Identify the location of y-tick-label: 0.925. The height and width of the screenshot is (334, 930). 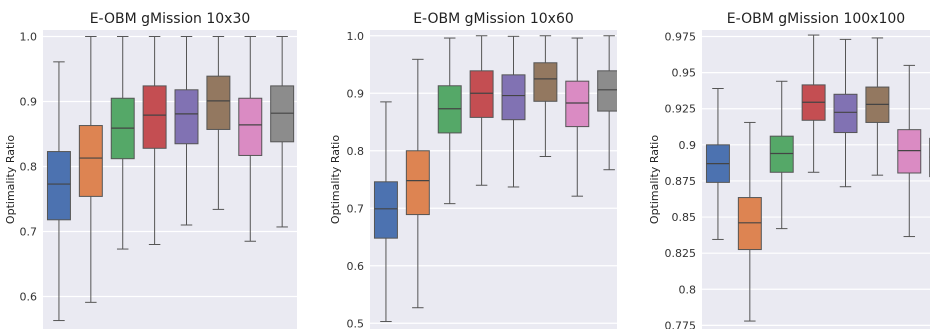
(681, 109).